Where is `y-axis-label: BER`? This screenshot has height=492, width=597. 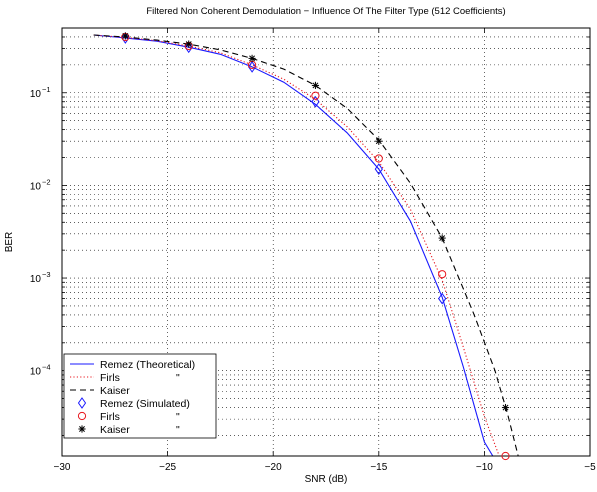
y-axis-label: BER is located at coordinates (9, 242).